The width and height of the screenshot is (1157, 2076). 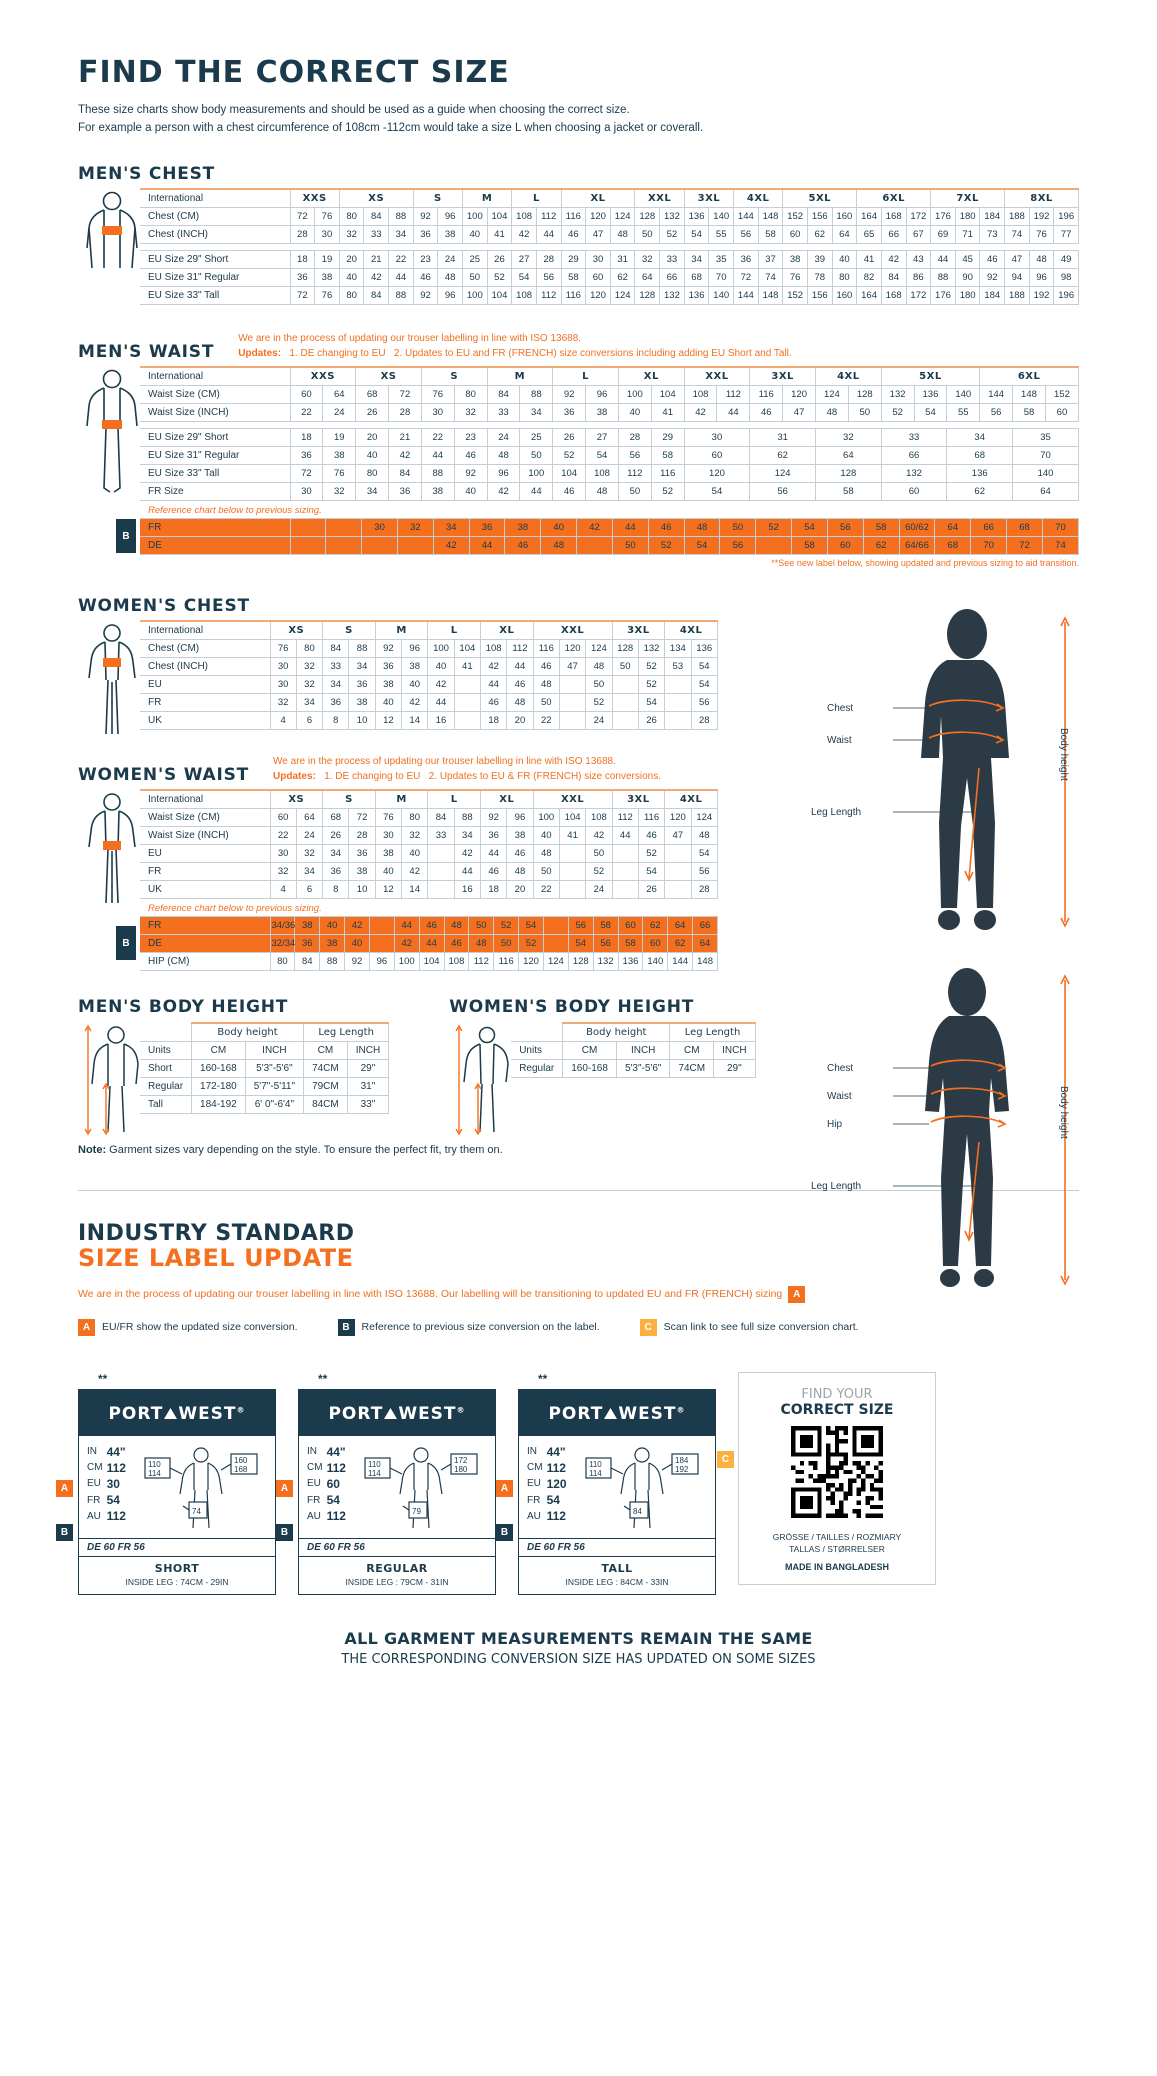 I want to click on cell: 46, so click(x=493, y=702).